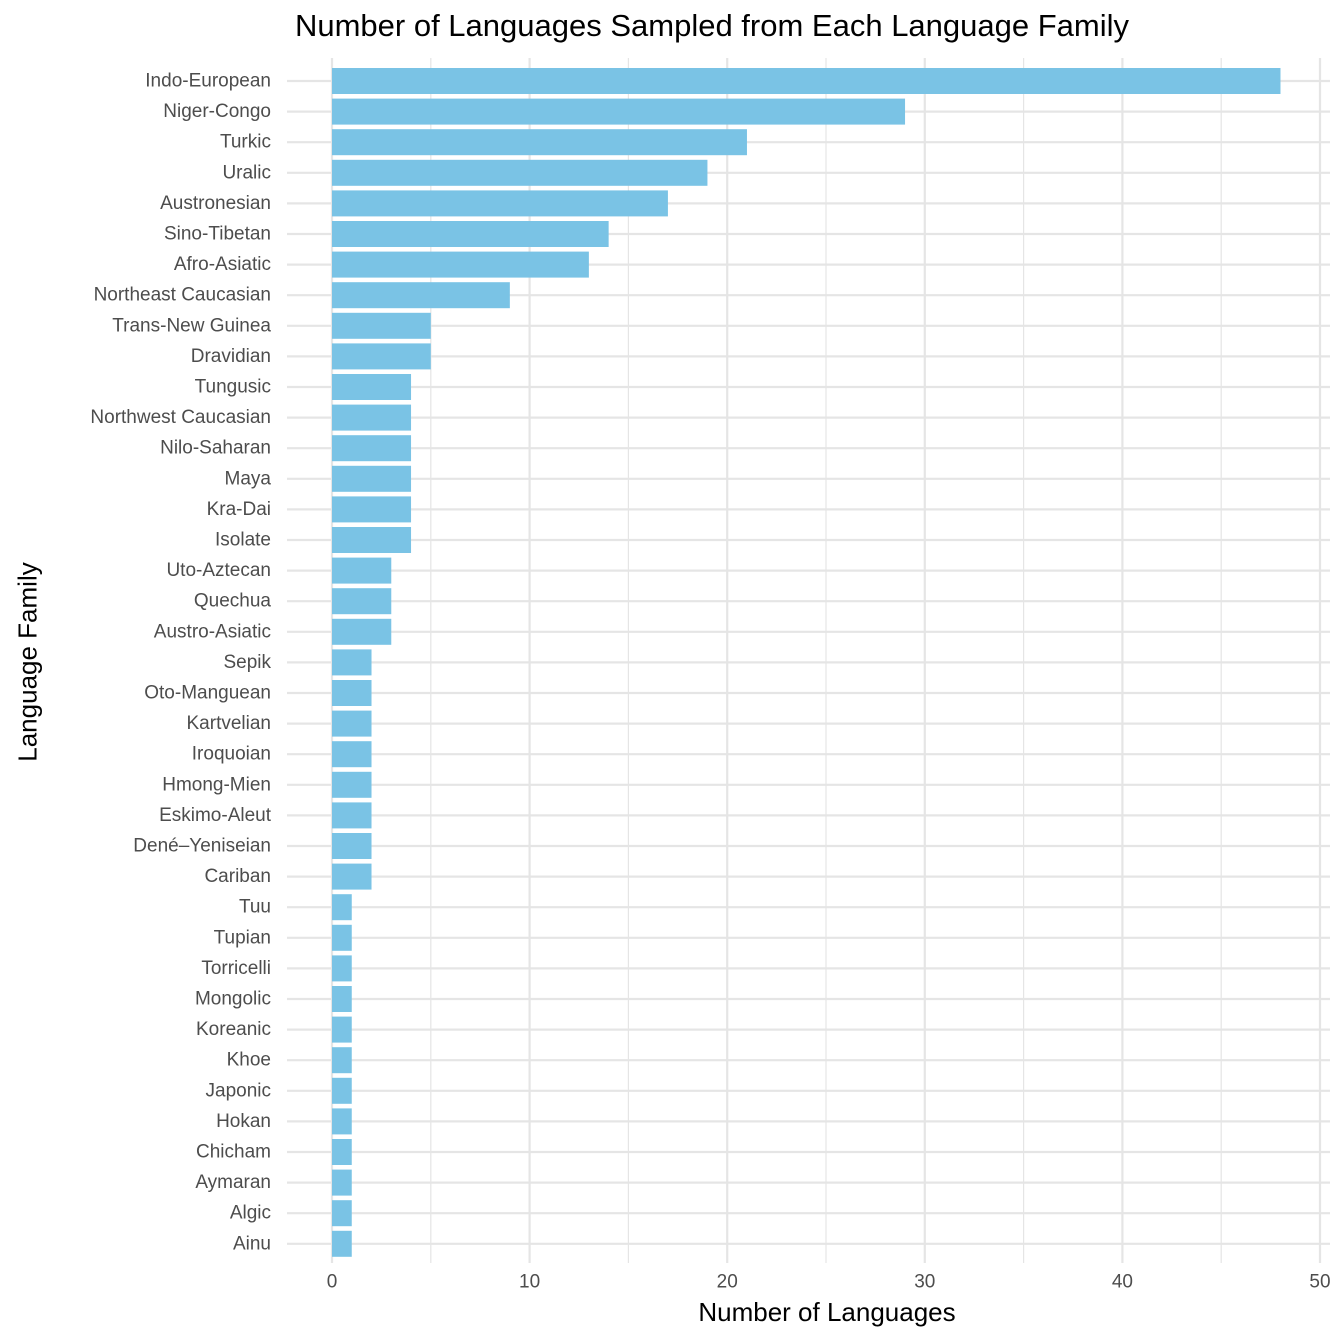 The width and height of the screenshot is (1344, 1344). What do you see at coordinates (372, 417) in the screenshot?
I see `bar-northwest-caucasian` at bounding box center [372, 417].